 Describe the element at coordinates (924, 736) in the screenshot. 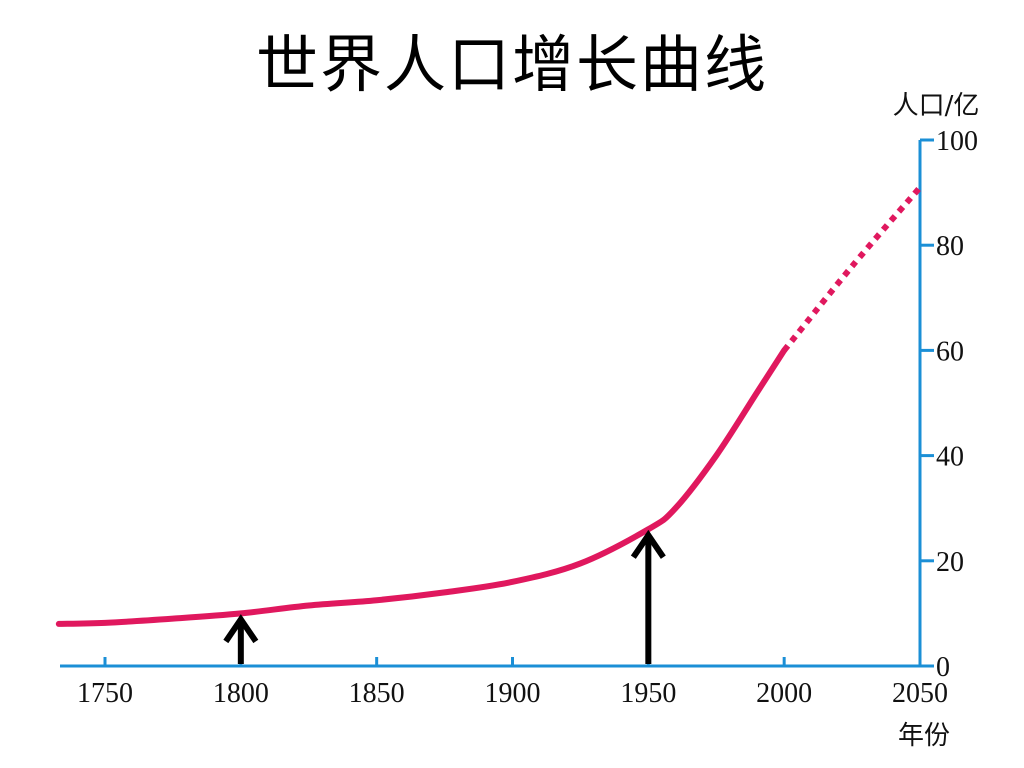

I see `x-axis-title: 年份` at that location.